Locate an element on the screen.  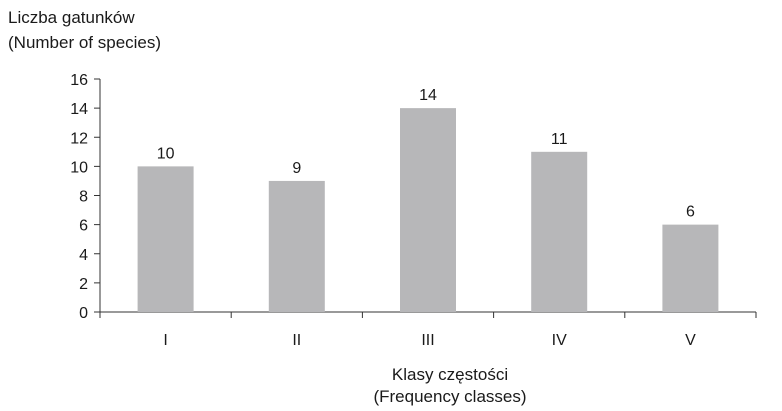
y-tick-label: 6 is located at coordinates (83, 226).